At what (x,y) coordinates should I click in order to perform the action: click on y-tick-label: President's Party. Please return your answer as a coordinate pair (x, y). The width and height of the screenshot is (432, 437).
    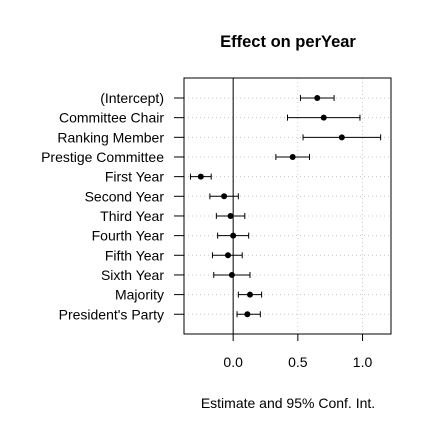
    Looking at the image, I should click on (111, 314).